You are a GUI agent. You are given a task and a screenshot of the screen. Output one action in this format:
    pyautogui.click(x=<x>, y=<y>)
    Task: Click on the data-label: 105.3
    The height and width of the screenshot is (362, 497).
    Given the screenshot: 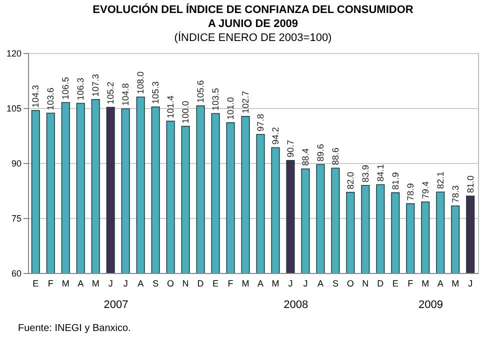 What is the action you would take?
    pyautogui.click(x=155, y=92)
    